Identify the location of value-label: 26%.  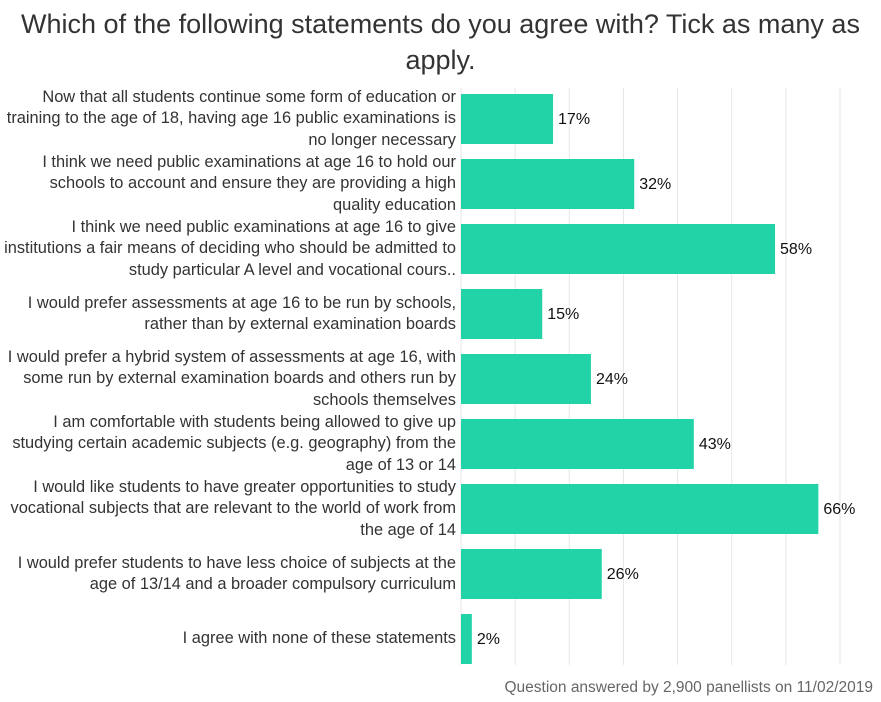
(623, 574).